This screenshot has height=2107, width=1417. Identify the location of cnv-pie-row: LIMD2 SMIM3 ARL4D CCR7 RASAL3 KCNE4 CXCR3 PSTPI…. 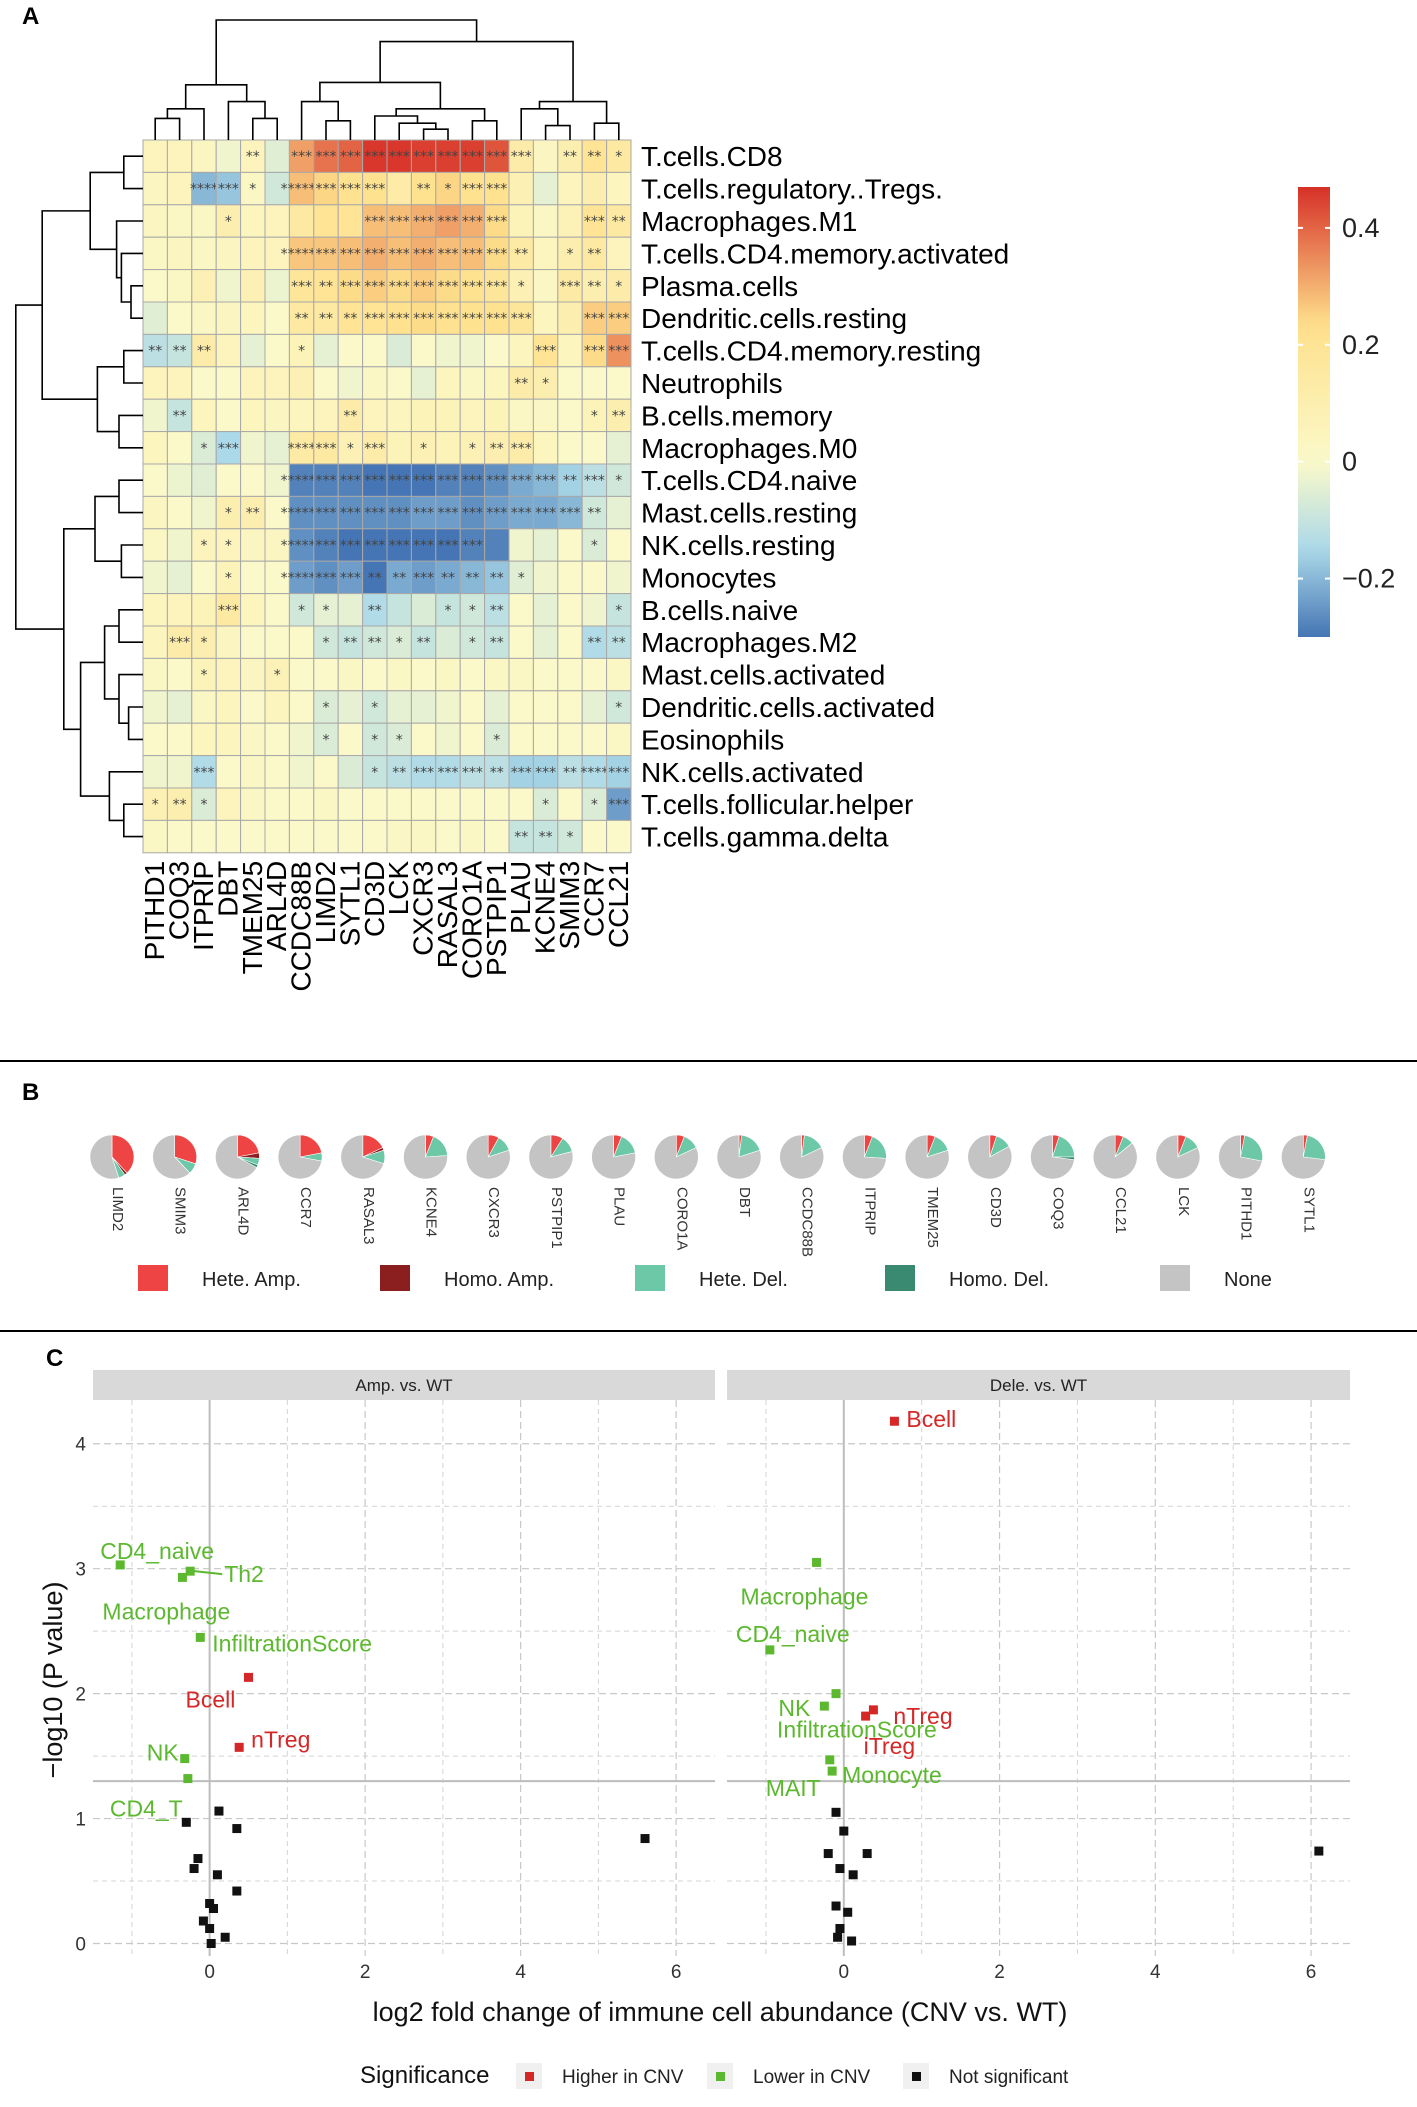
(707, 1195).